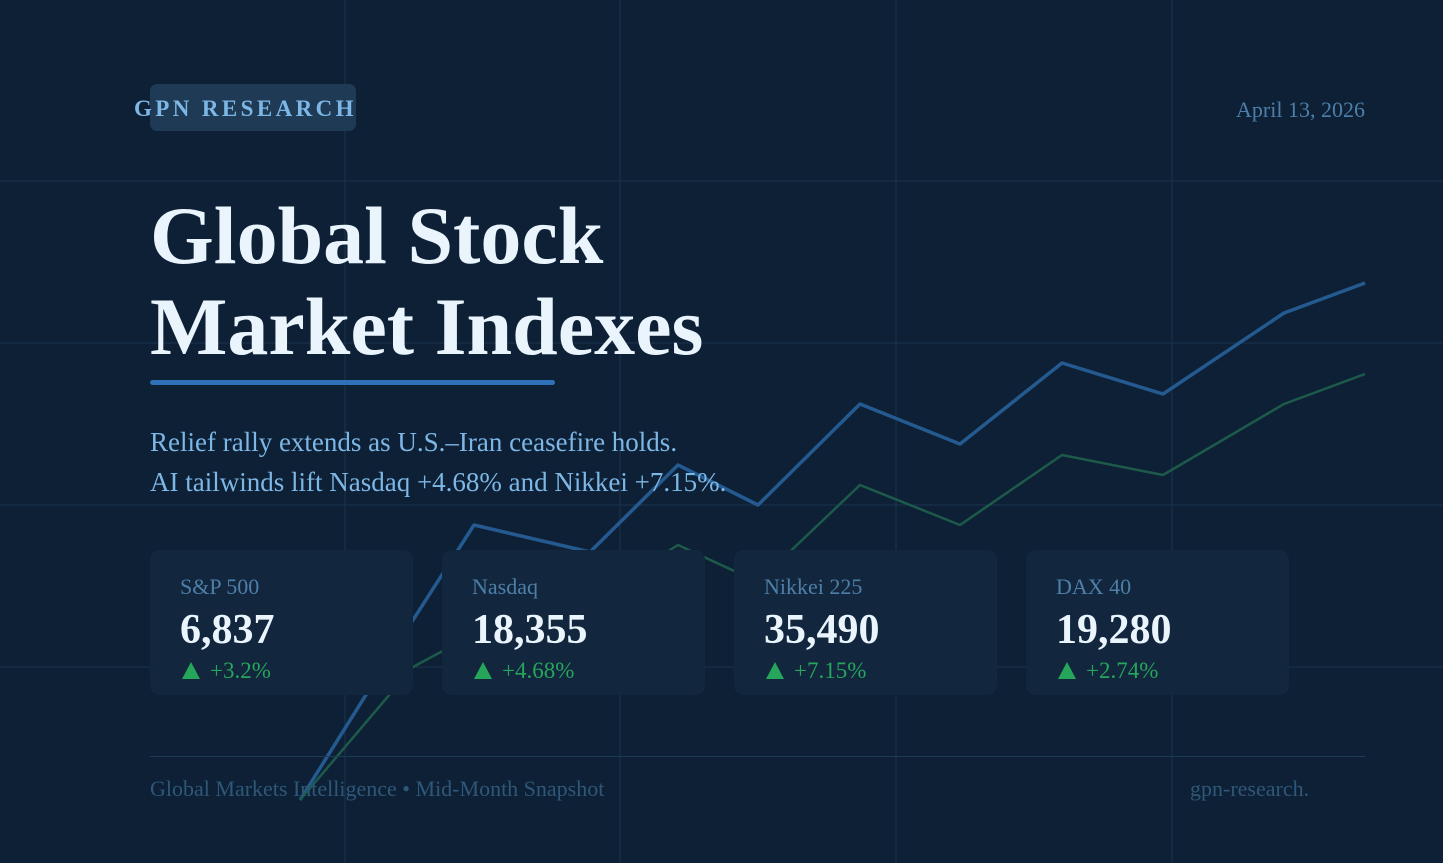 This screenshot has width=1443, height=863. I want to click on index-change: +2.74%, so click(1108, 671).